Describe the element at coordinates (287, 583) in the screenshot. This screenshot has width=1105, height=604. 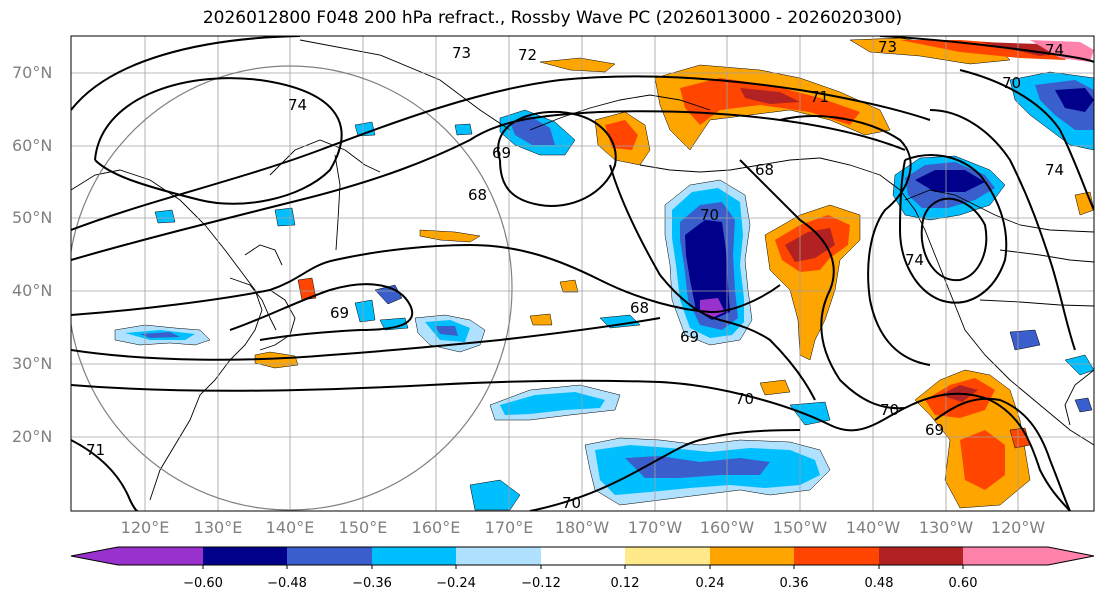
I see `colorbar-tick-label: −0.48` at that location.